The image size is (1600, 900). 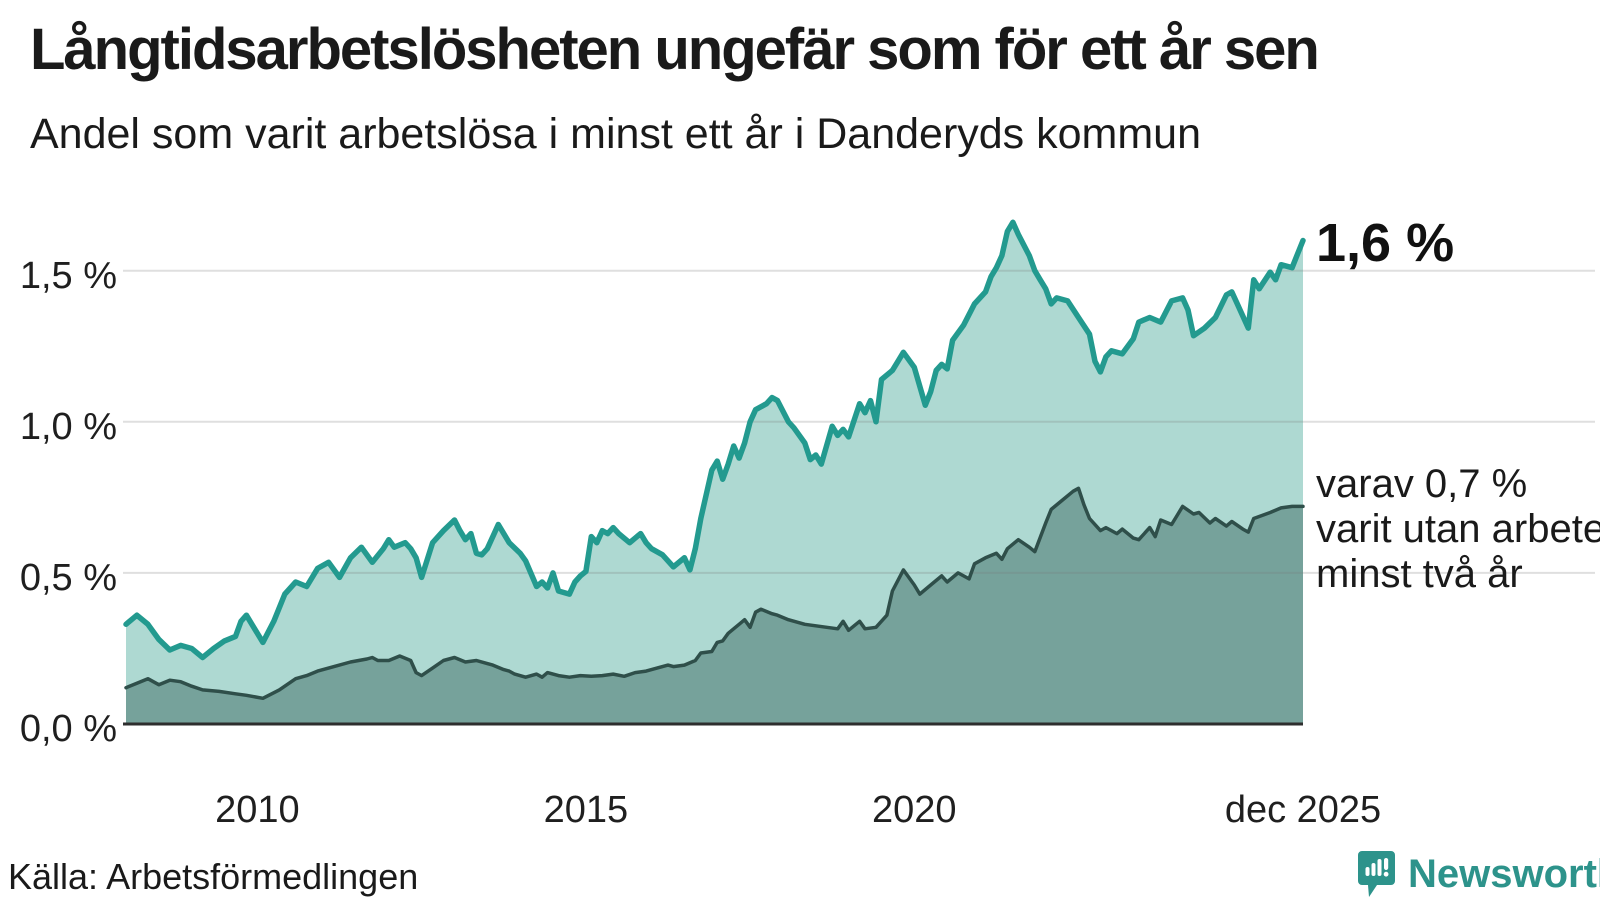 What do you see at coordinates (213, 876) in the screenshot?
I see `source-credit: Källa: Arbetsförmedlingen` at bounding box center [213, 876].